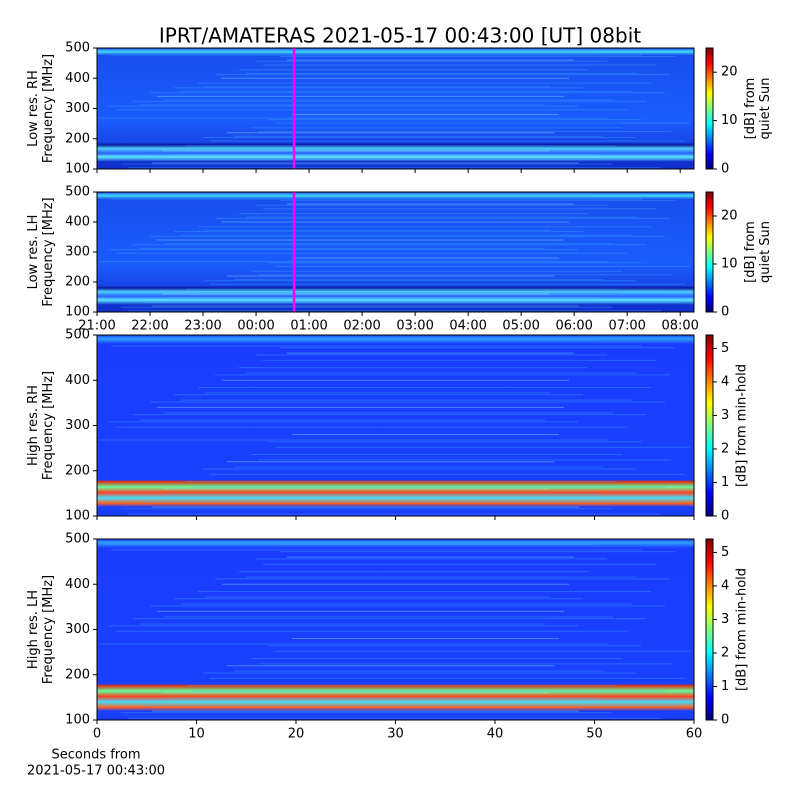  What do you see at coordinates (255, 326) in the screenshot?
I see `x-tick-label: 00:00` at bounding box center [255, 326].